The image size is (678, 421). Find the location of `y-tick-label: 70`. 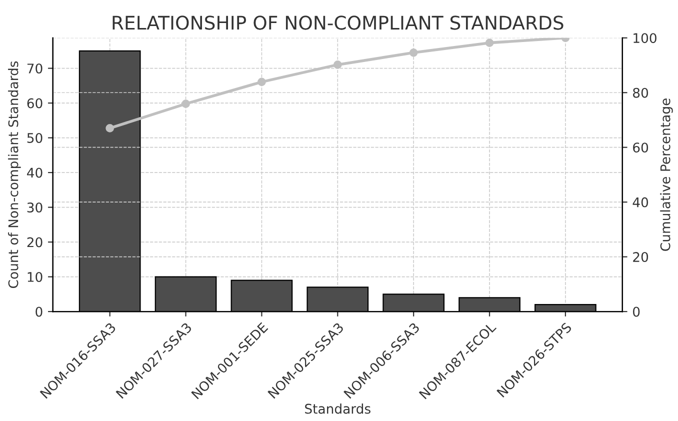

y-tick-label: 70 is located at coordinates (34, 69).